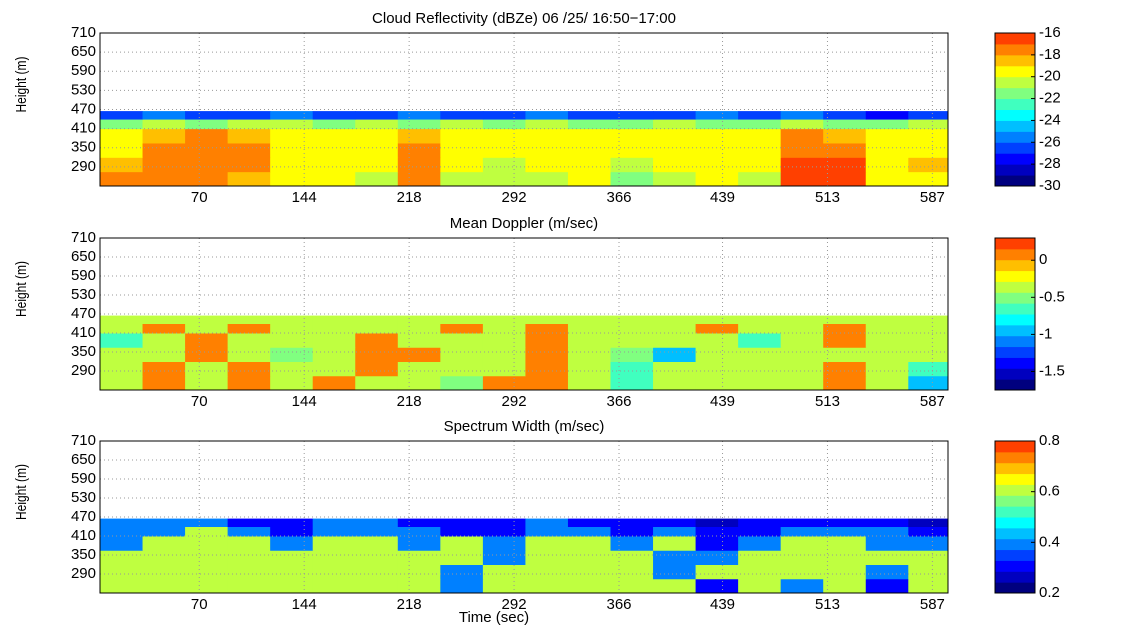  Describe the element at coordinates (83, 108) in the screenshot. I see `y-tick-label: 470` at that location.